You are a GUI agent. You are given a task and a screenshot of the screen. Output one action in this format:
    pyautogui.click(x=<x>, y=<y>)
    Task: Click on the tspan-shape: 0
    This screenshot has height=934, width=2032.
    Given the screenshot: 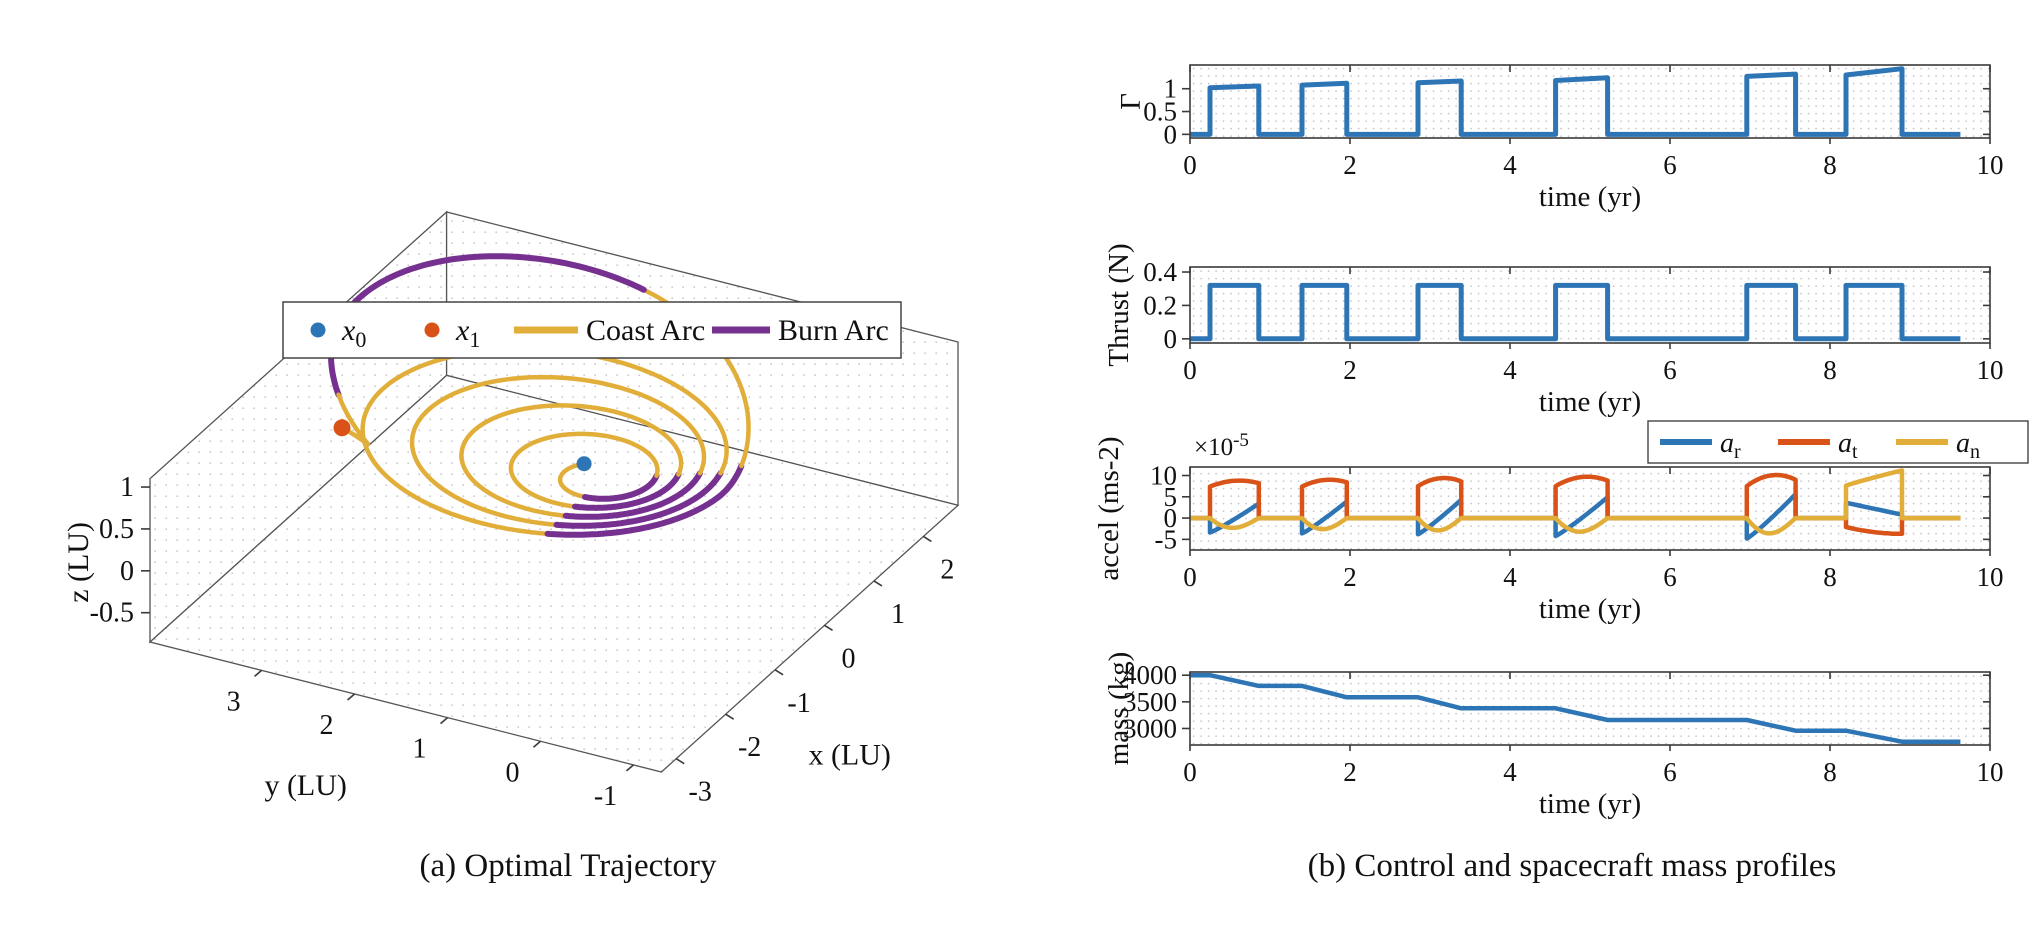 What is the action you would take?
    pyautogui.click(x=360, y=339)
    